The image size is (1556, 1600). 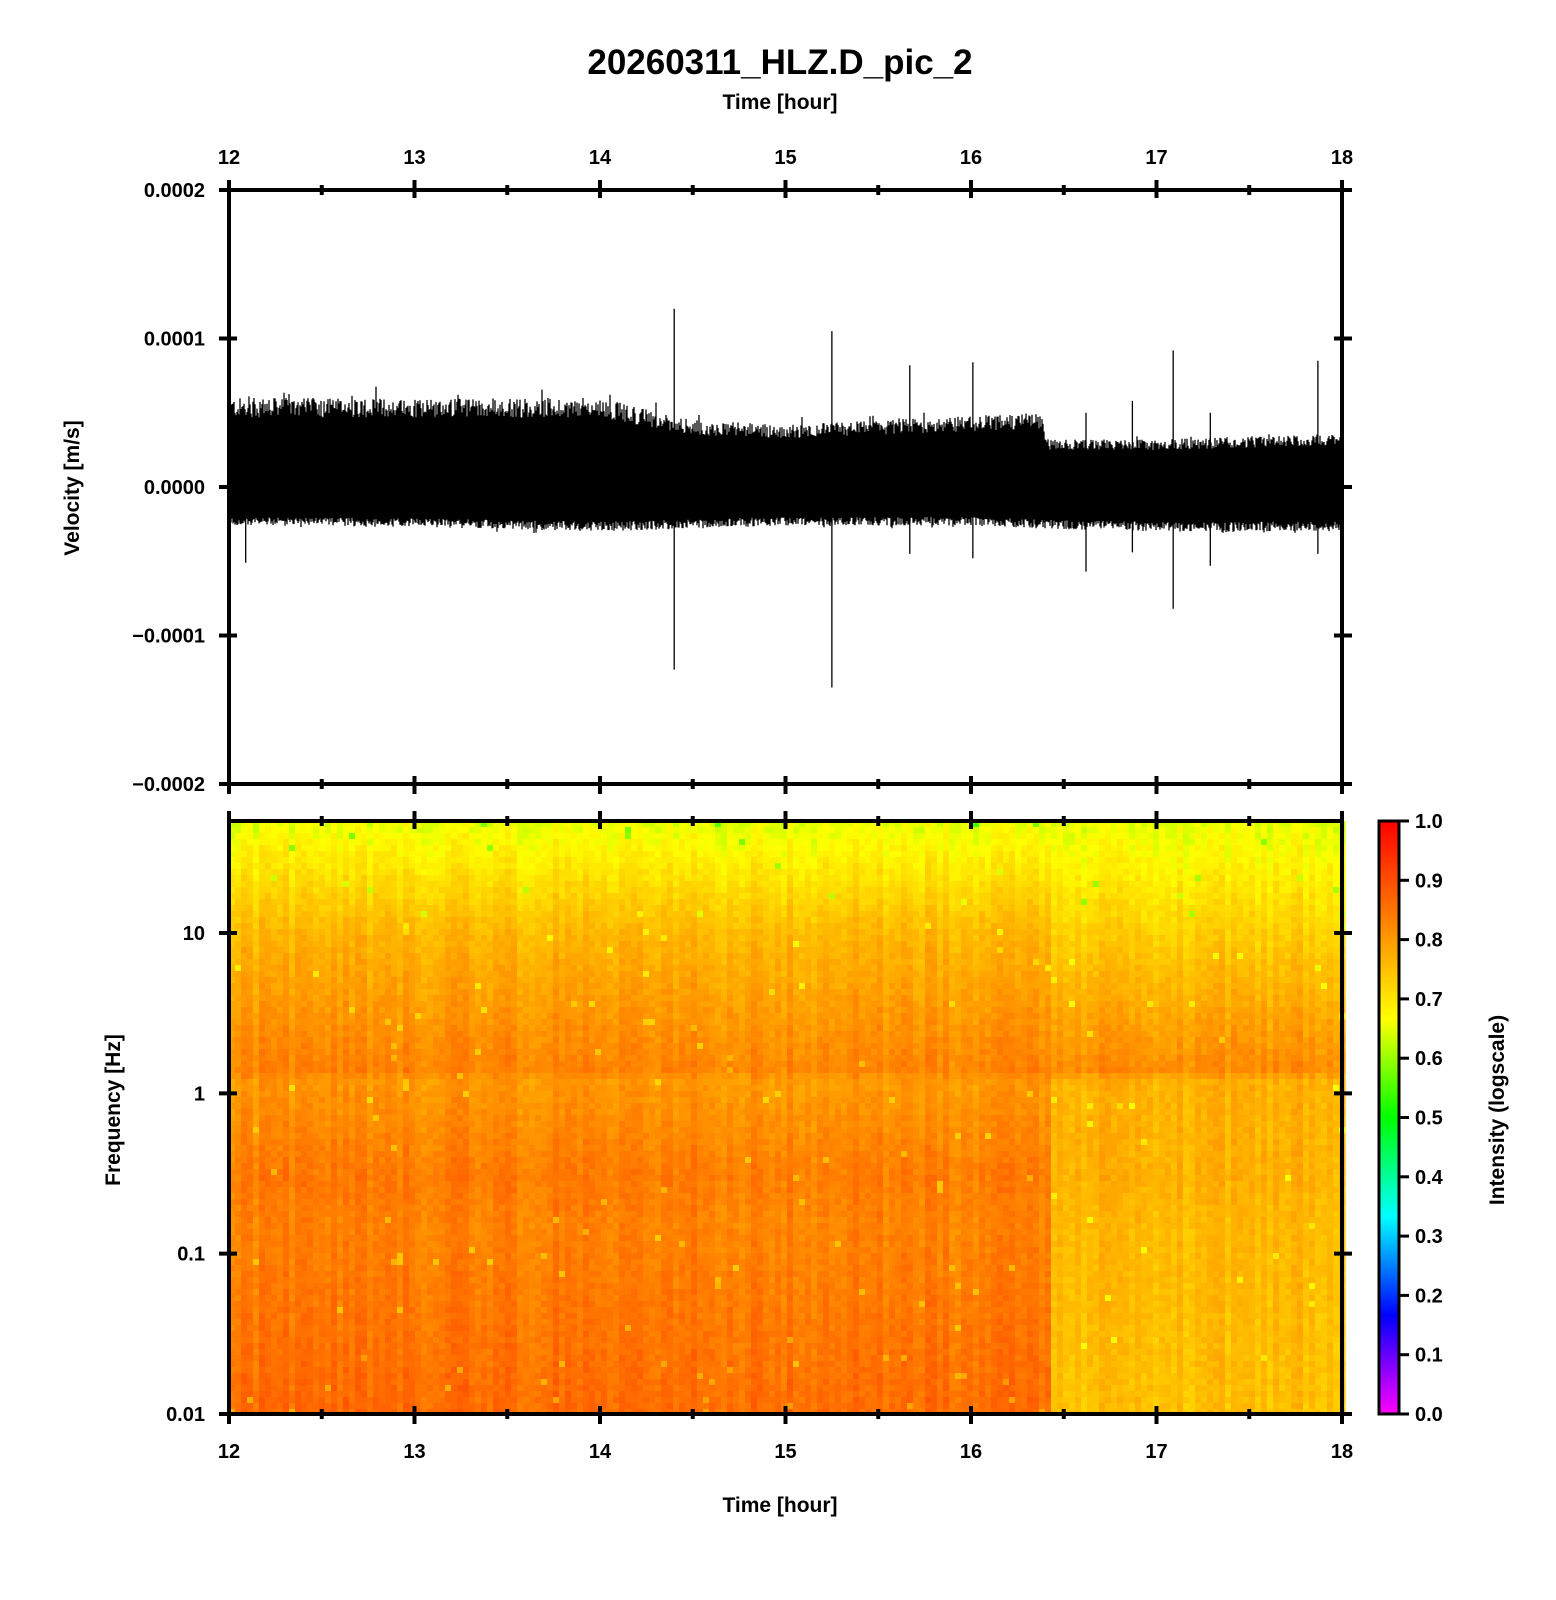 I want to click on spectrogram-y-tick-label: 1, so click(x=199, y=1094).